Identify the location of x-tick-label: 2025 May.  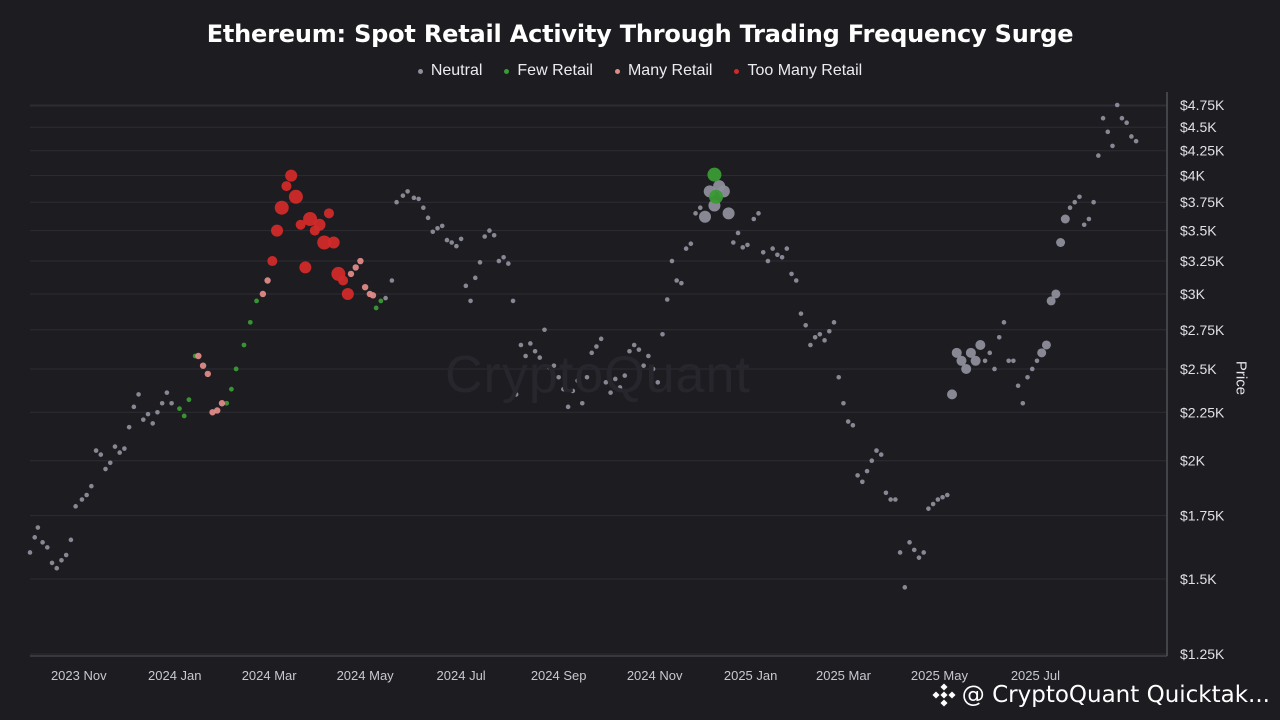
(940, 675).